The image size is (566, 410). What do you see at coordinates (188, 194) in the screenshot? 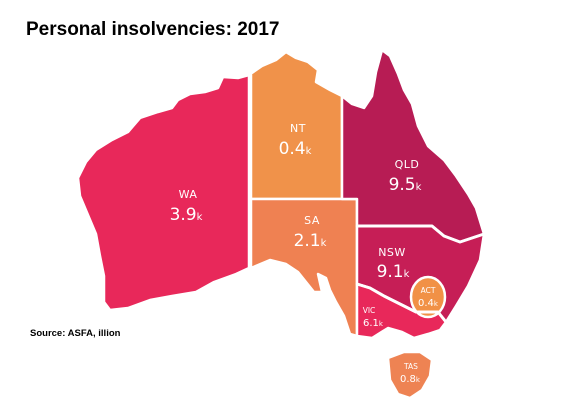
I see `label-wa-name: WA` at bounding box center [188, 194].